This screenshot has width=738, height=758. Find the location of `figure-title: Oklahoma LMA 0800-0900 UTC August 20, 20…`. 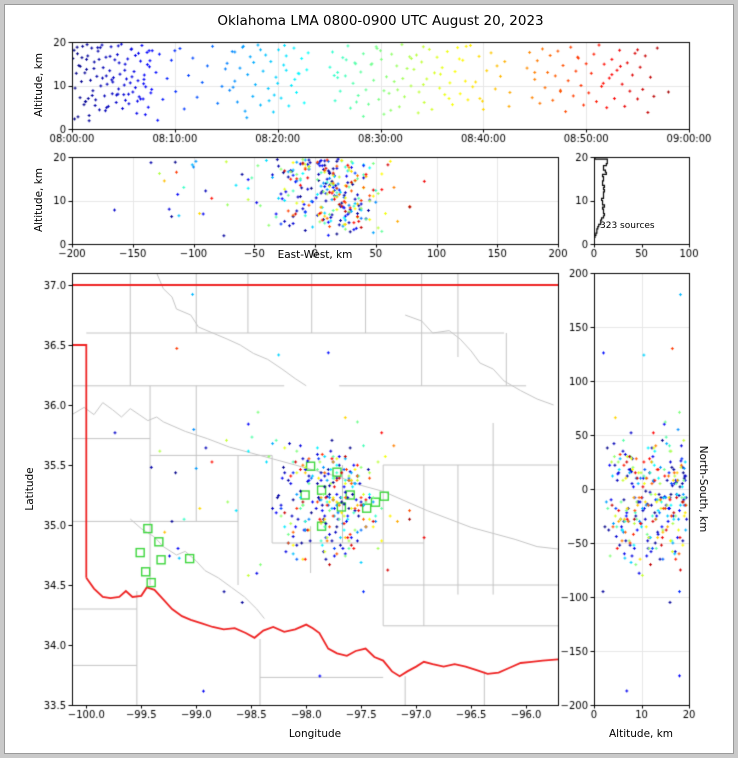

figure-title: Oklahoma LMA 0800-0900 UTC August 20, 20… is located at coordinates (380, 21).